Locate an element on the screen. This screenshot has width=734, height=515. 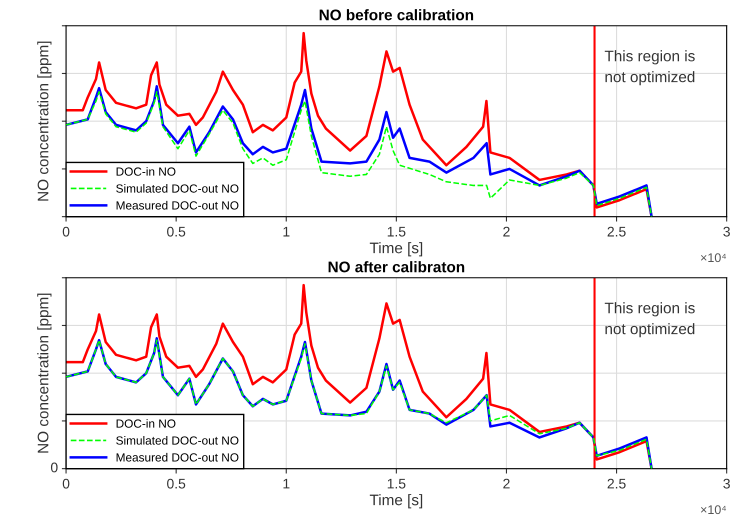
chart-title: NO before calibration is located at coordinates (397, 14).